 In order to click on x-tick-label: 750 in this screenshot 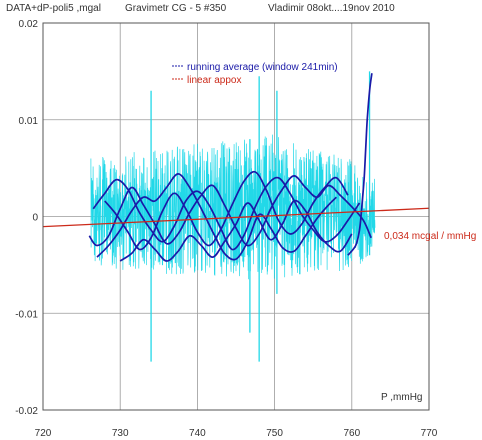, I will do `click(274, 433)`.